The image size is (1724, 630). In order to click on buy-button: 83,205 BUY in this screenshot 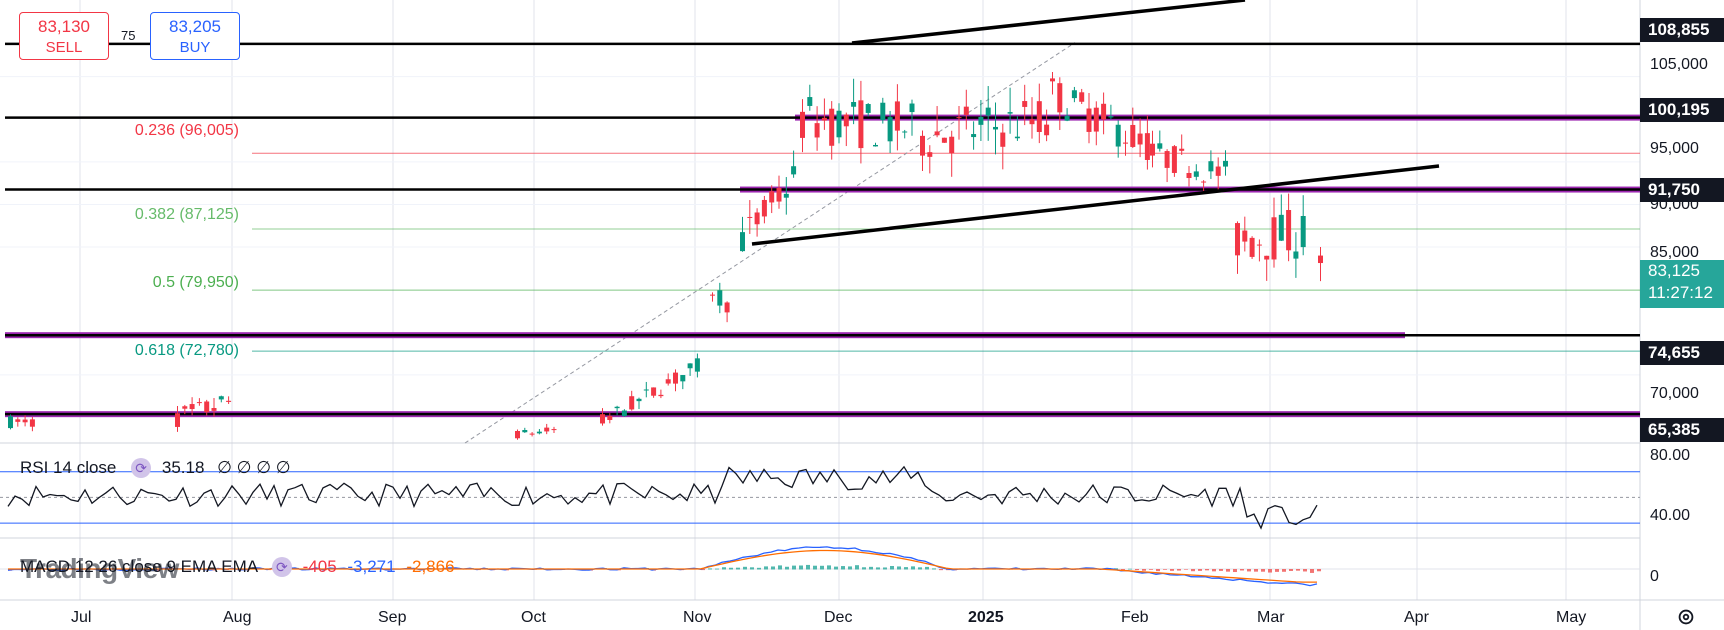, I will do `click(195, 36)`.